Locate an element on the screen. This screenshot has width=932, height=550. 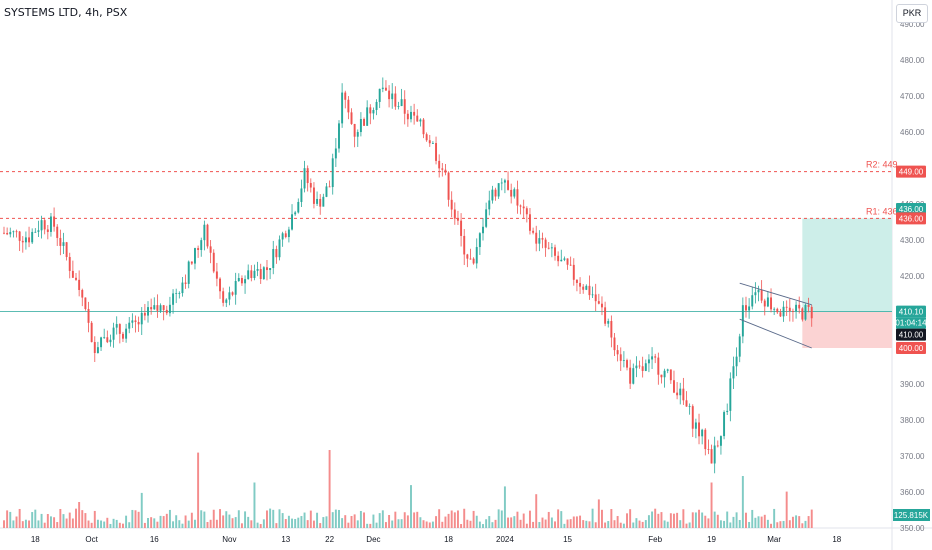
y-tick-label: 360.00 is located at coordinates (912, 492).